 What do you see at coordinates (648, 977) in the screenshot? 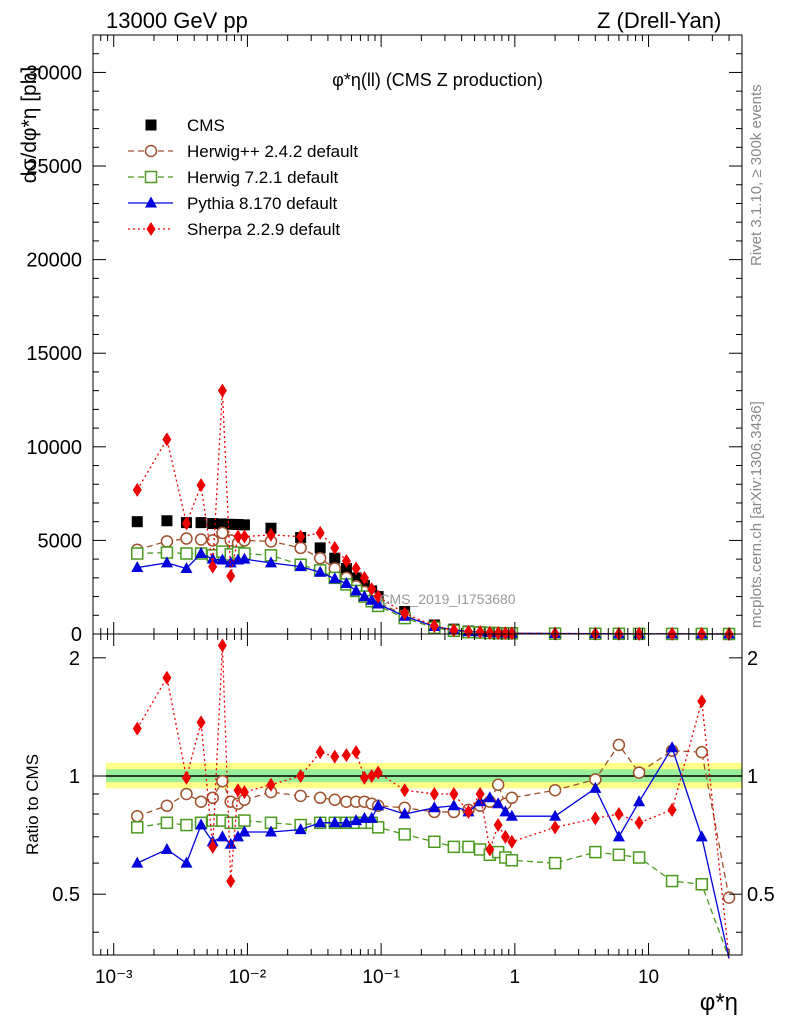
I see `x-tick-label: 10` at bounding box center [648, 977].